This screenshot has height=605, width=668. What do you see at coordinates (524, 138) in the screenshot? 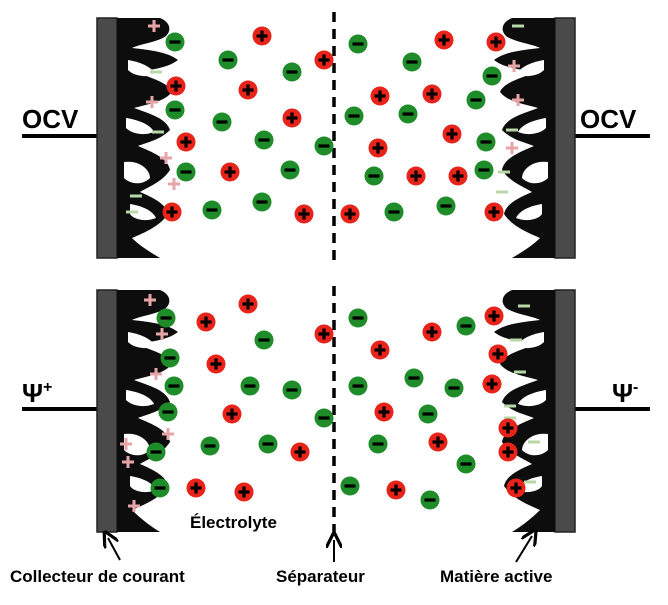
I see `right-active-material` at bounding box center [524, 138].